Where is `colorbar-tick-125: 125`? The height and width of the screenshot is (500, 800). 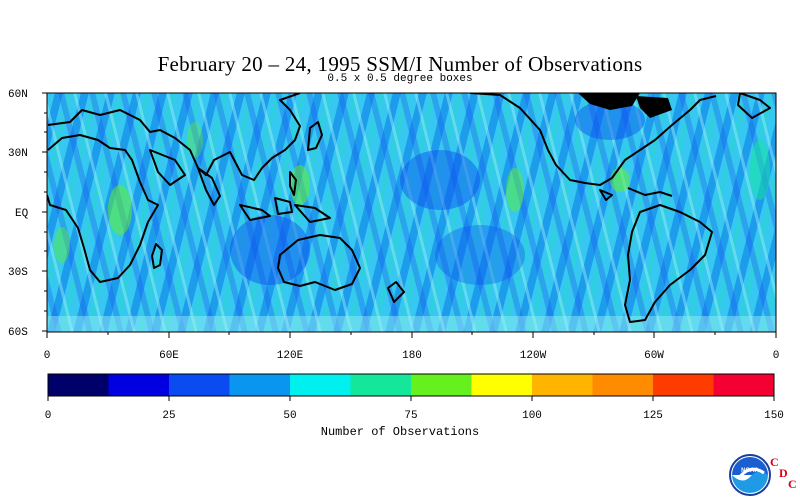
colorbar-tick-125: 125 is located at coordinates (653, 416).